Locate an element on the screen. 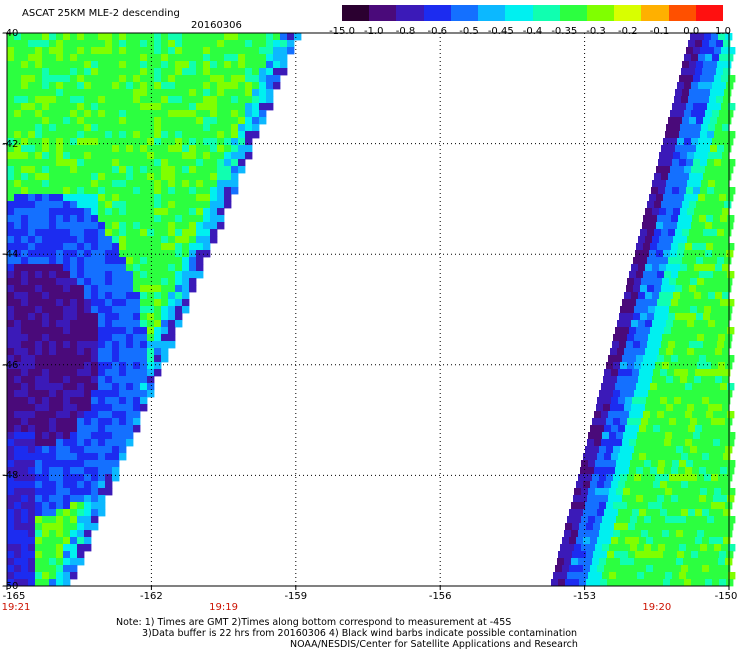 The width and height of the screenshot is (740, 650). colorbar is located at coordinates (533, 13).